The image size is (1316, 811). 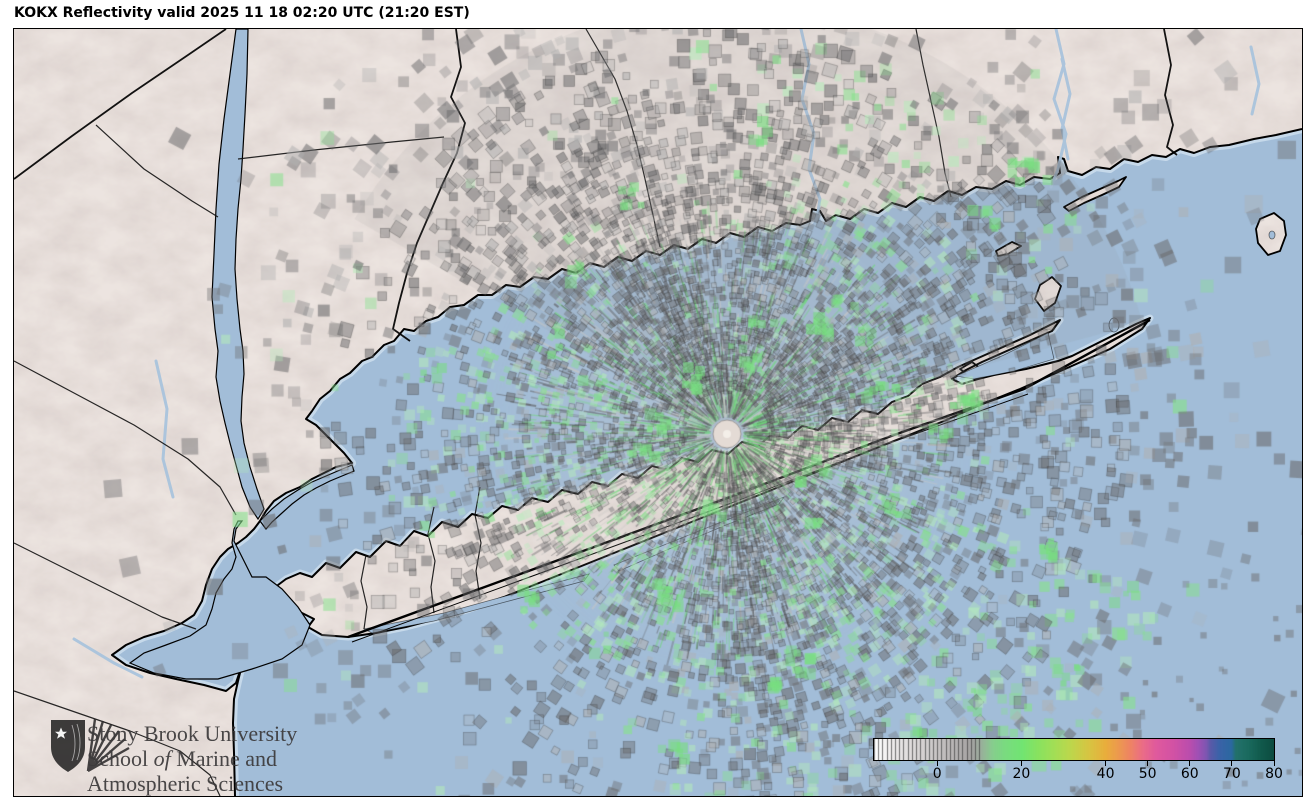 I want to click on colorbar-tick-label: 0, so click(x=937, y=774).